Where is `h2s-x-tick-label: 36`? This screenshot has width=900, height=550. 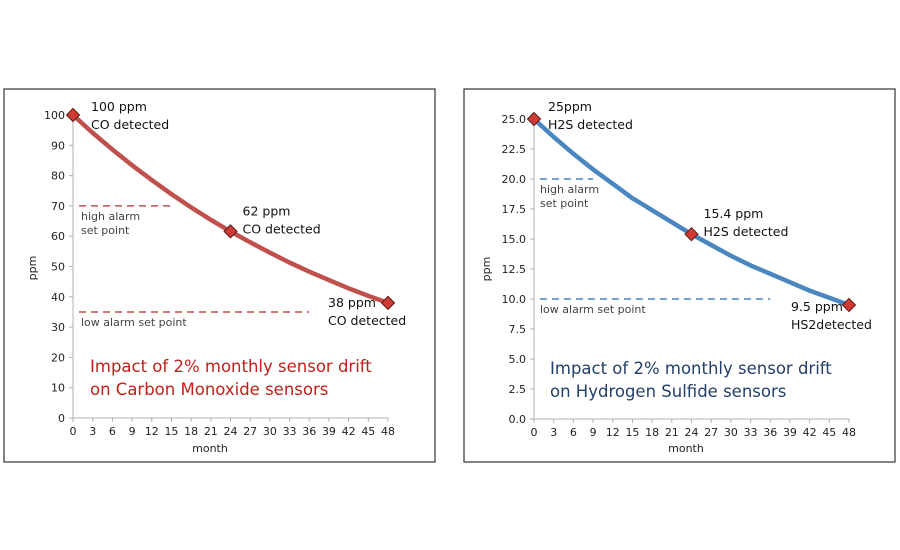 h2s-x-tick-label: 36 is located at coordinates (770, 432).